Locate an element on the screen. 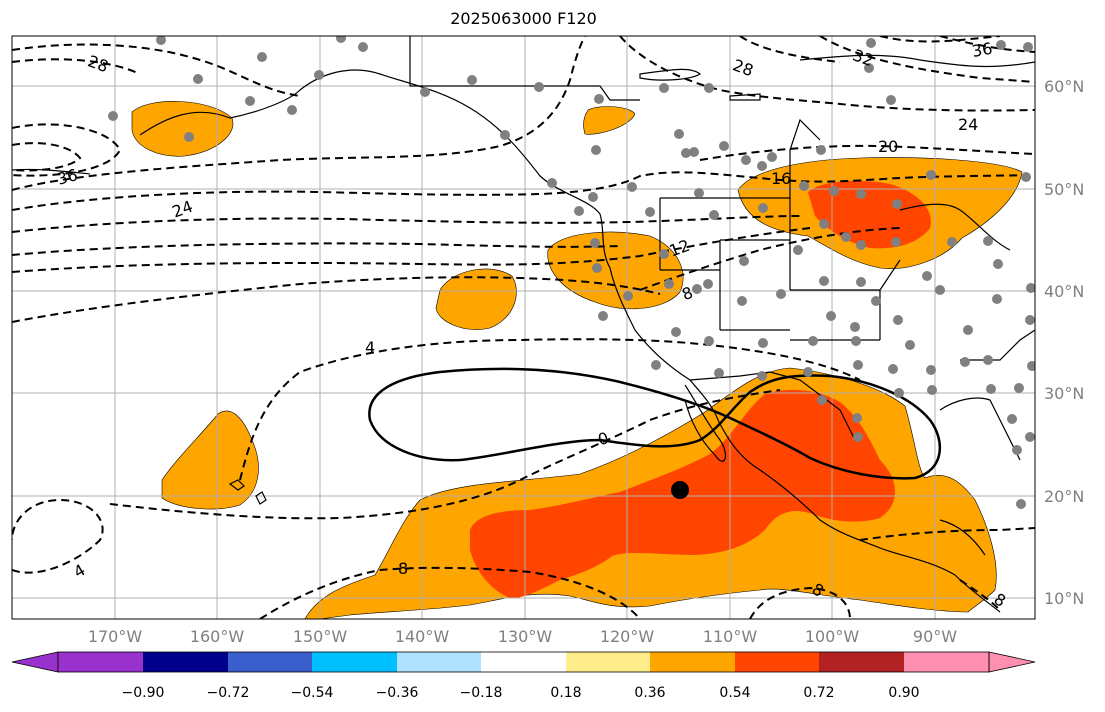 The width and height of the screenshot is (1105, 712). colorbar-tick-label: 0.54 is located at coordinates (734, 693).